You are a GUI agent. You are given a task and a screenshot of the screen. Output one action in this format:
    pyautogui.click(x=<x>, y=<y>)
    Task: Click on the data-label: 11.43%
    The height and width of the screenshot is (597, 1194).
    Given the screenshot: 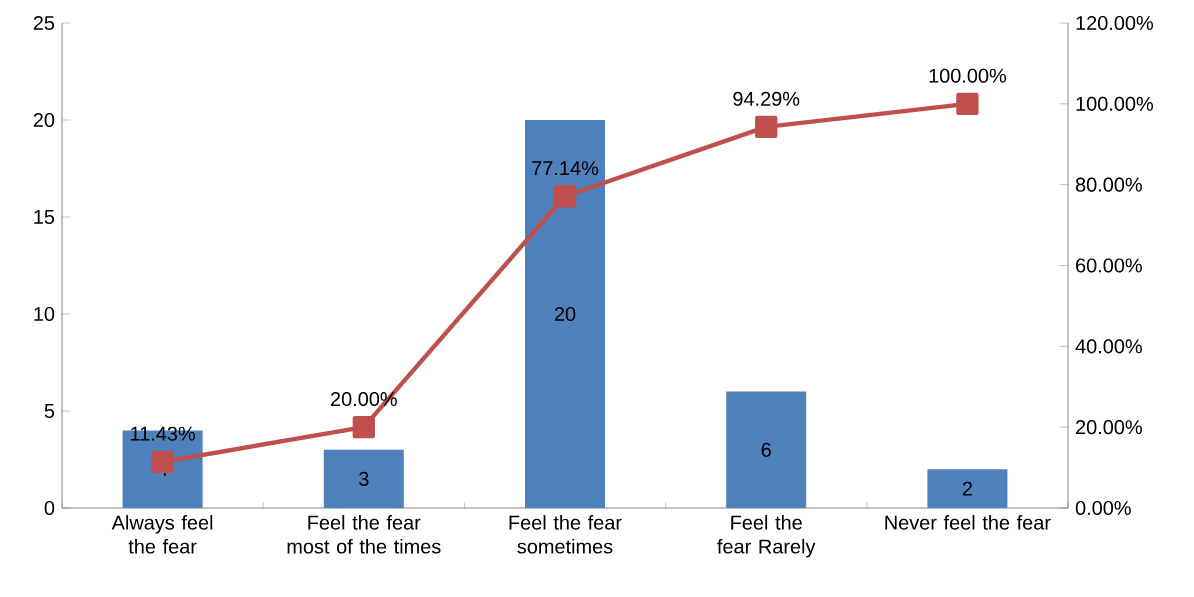 What is the action you would take?
    pyautogui.click(x=163, y=433)
    